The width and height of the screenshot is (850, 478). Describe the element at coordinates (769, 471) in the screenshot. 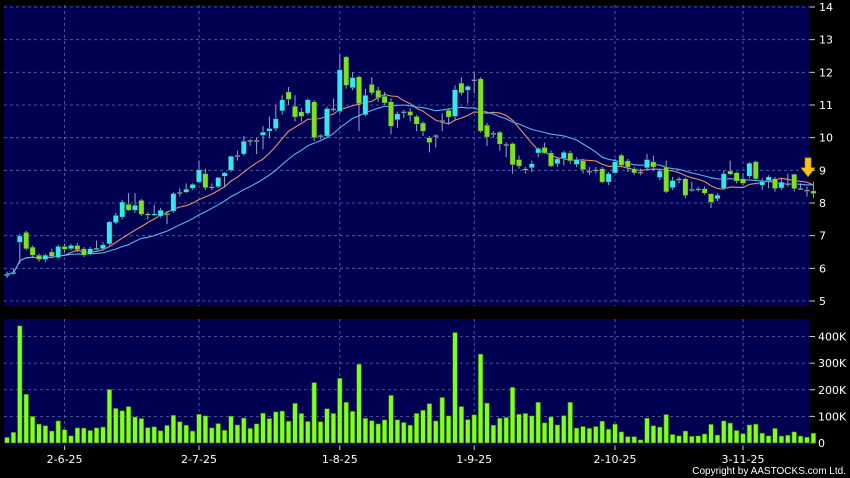

I see `copyright-text: Copyright by AASTOCKS.com Ltd.` at that location.